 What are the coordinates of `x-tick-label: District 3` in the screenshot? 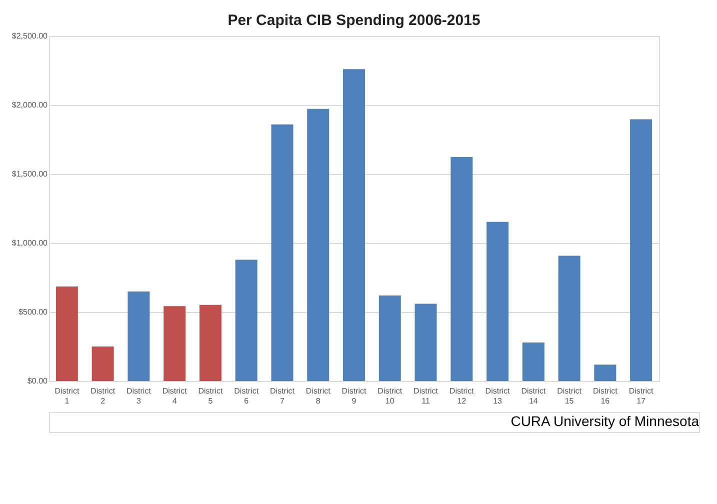 It's located at (139, 396).